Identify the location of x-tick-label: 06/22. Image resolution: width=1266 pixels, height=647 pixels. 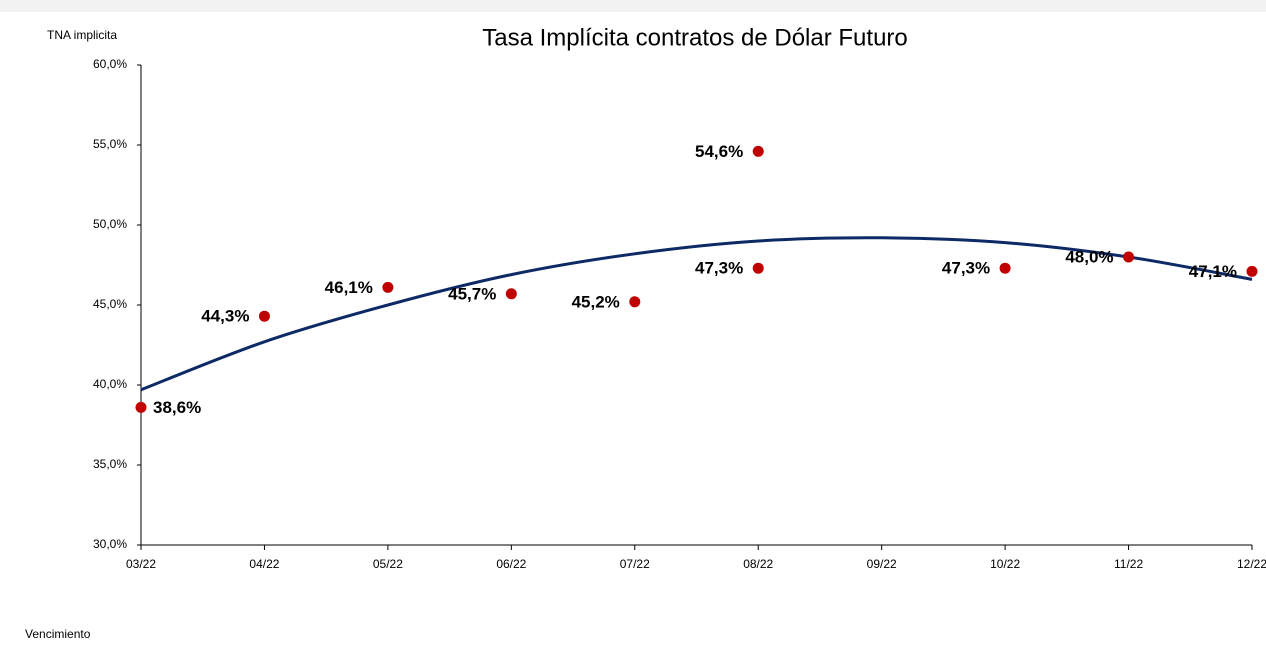
(511, 564).